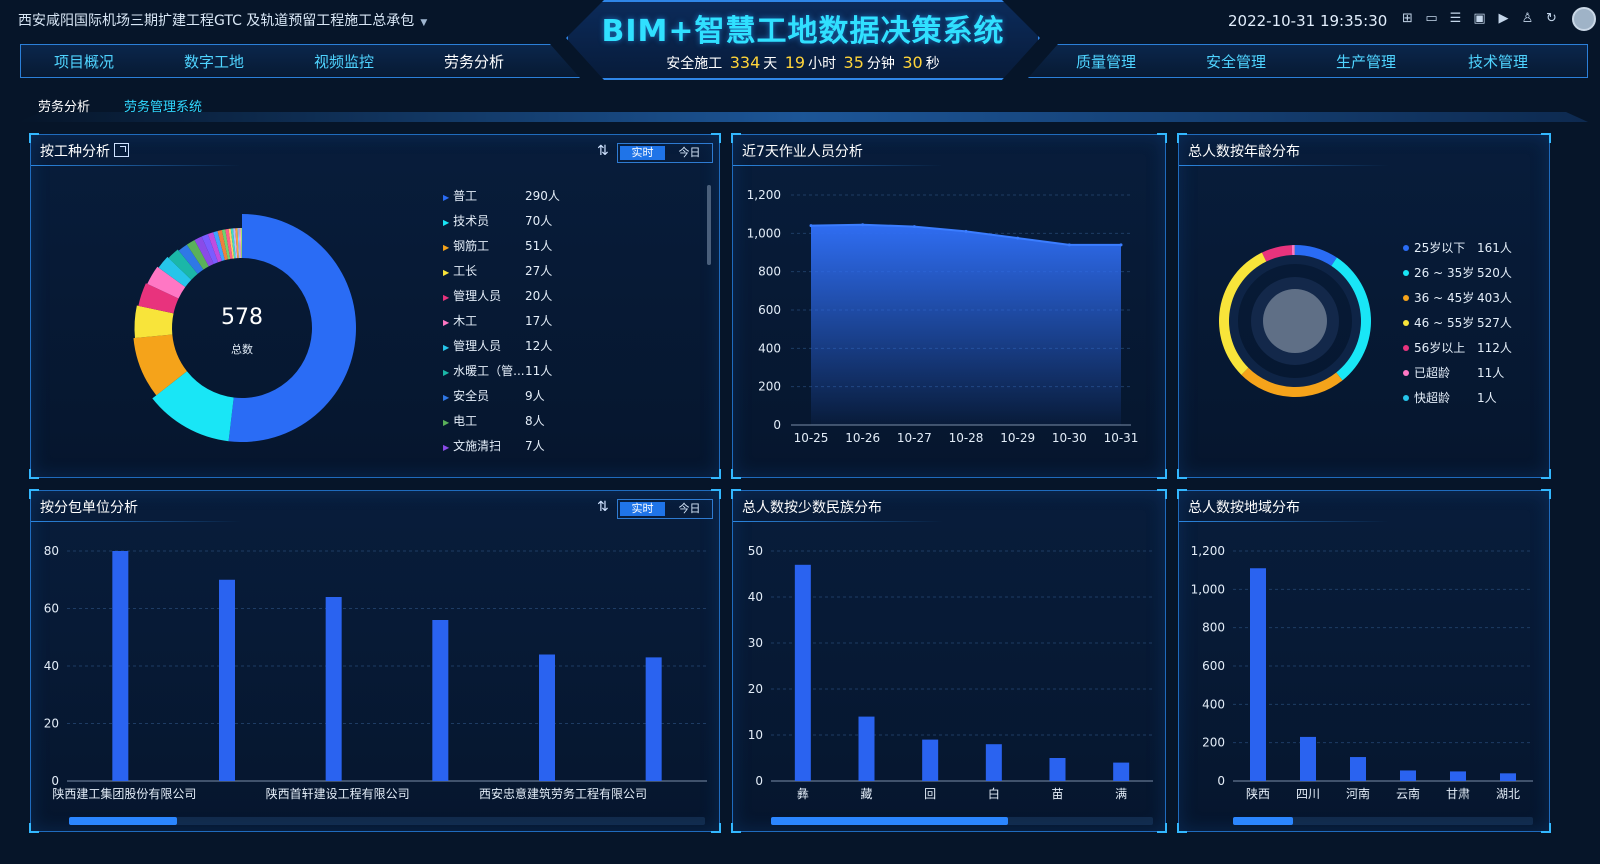 The width and height of the screenshot is (1600, 864). I want to click on expand-icon, so click(121, 150).